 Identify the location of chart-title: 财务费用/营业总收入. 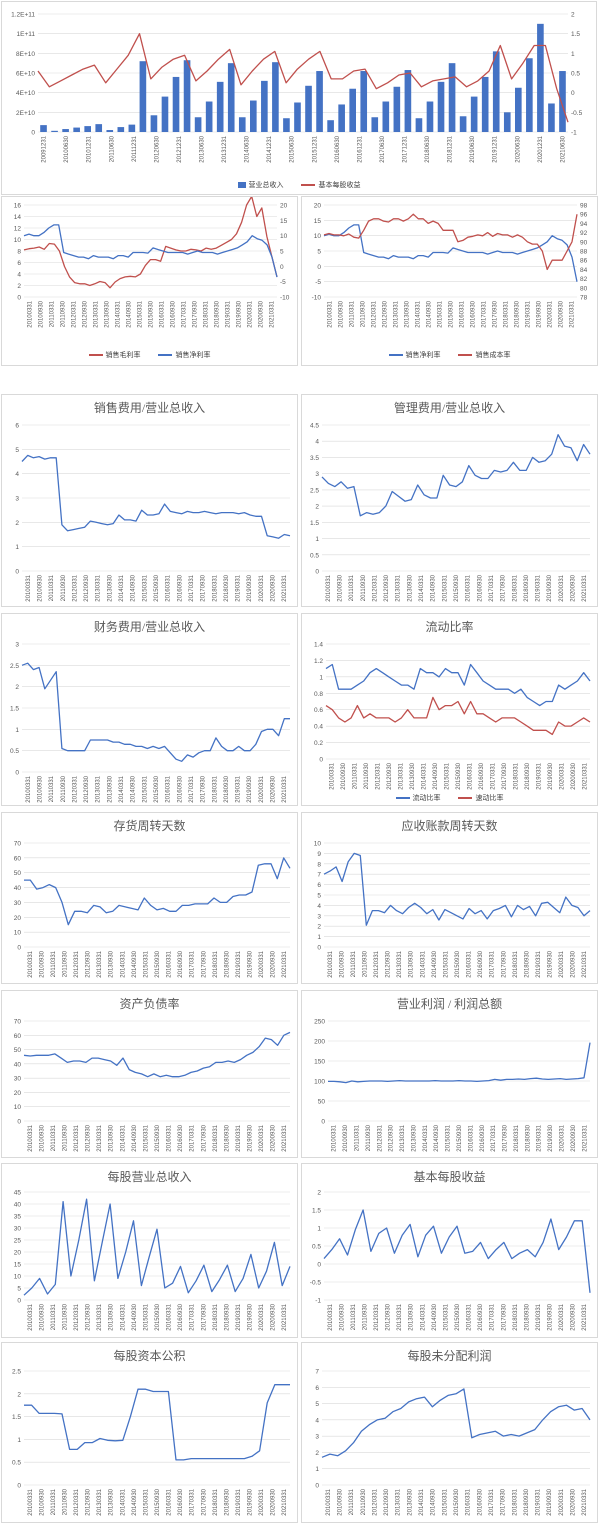
(149, 627).